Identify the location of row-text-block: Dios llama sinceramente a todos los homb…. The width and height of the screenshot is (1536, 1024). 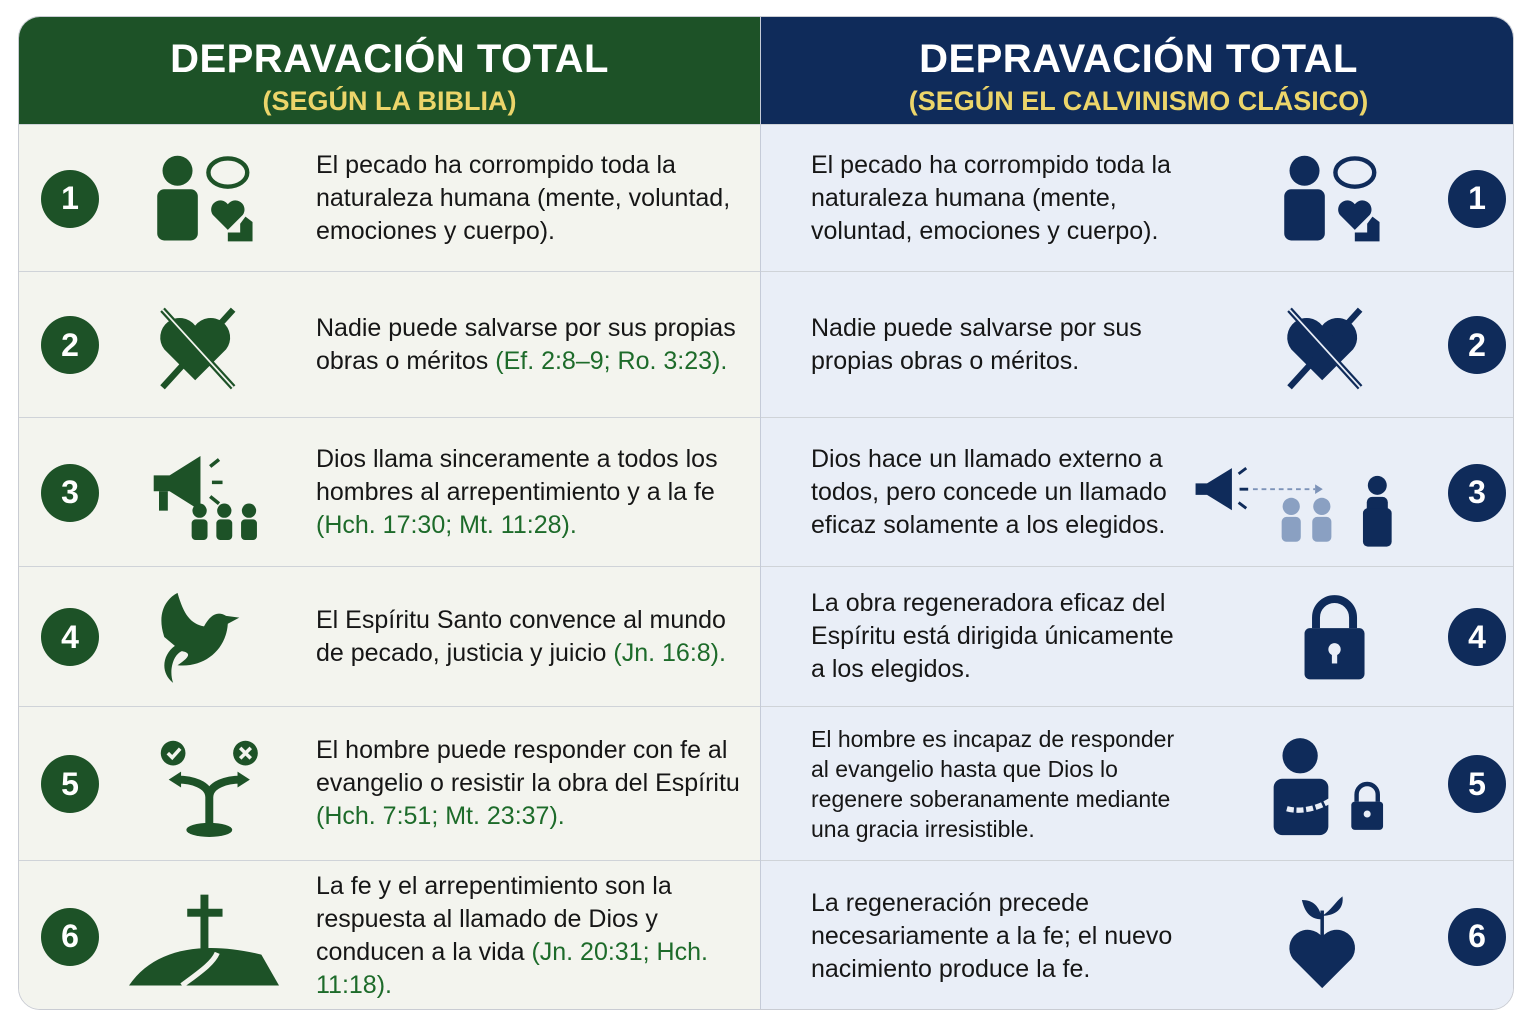
(536, 492).